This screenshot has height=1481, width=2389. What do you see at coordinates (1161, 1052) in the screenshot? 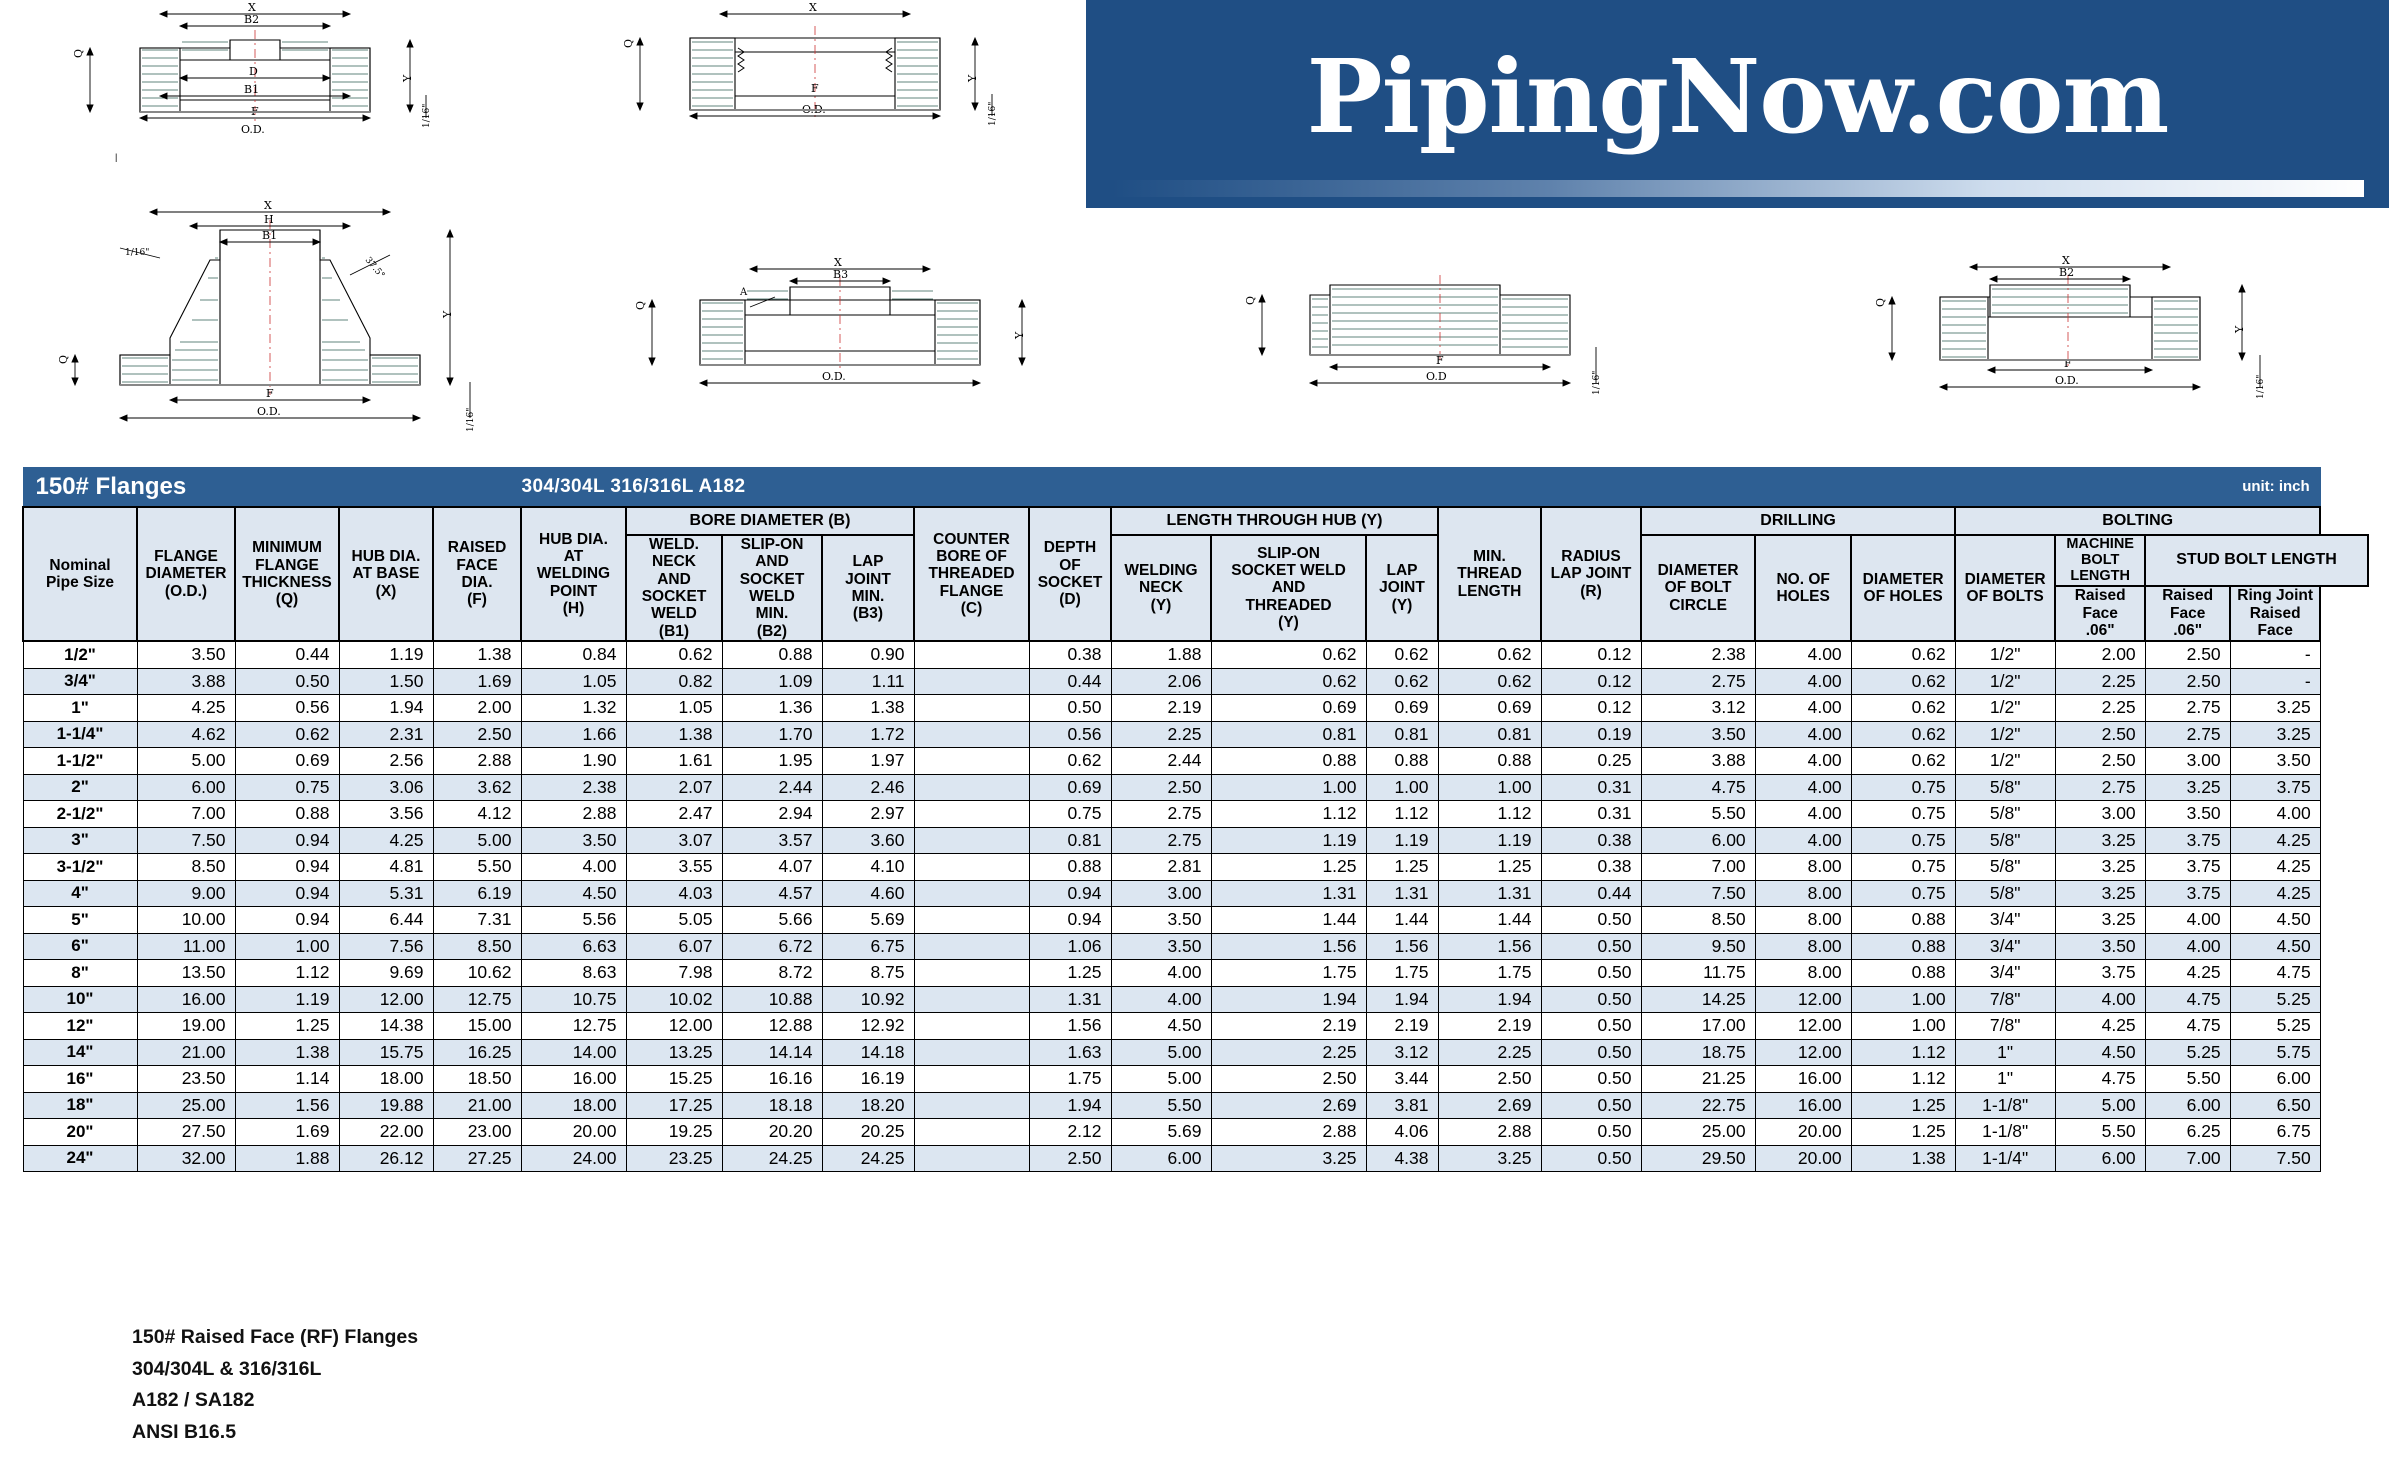
I see `table-cell: 5.00` at bounding box center [1161, 1052].